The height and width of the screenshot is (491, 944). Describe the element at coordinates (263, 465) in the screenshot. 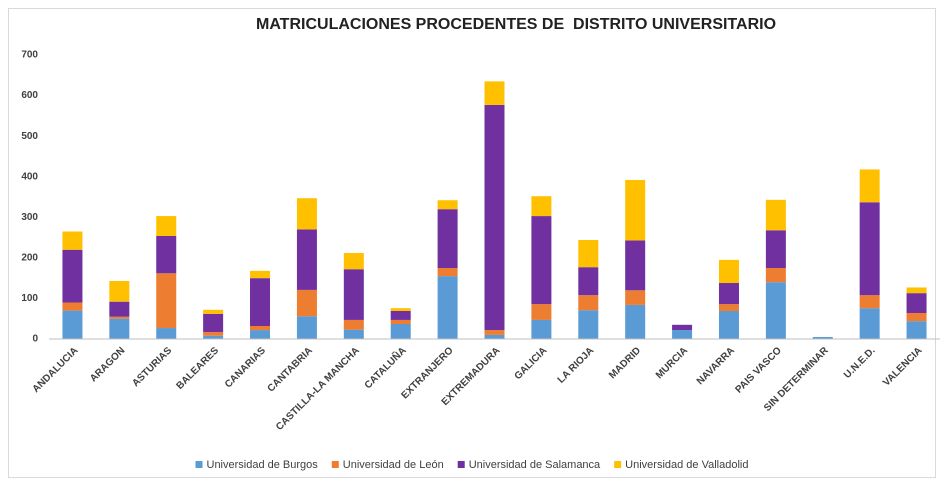

I see `legend-label: Universidad de Burgos` at that location.